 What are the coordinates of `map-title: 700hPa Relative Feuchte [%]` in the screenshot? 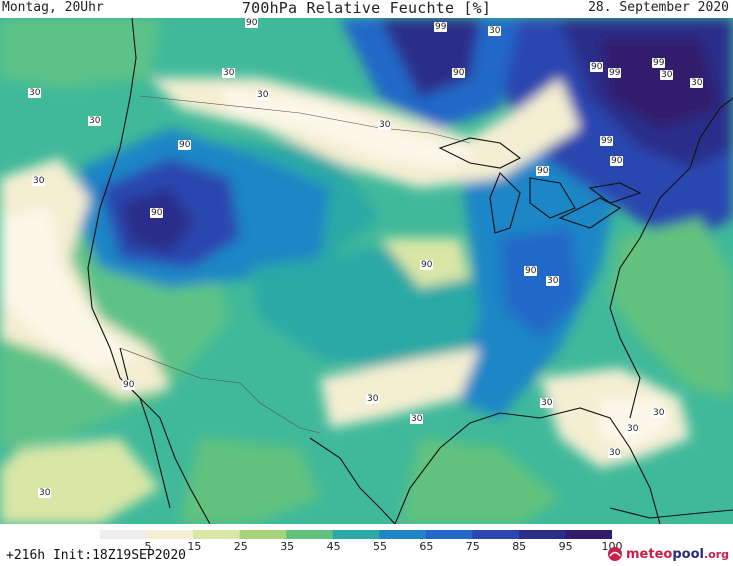 It's located at (366, 8).